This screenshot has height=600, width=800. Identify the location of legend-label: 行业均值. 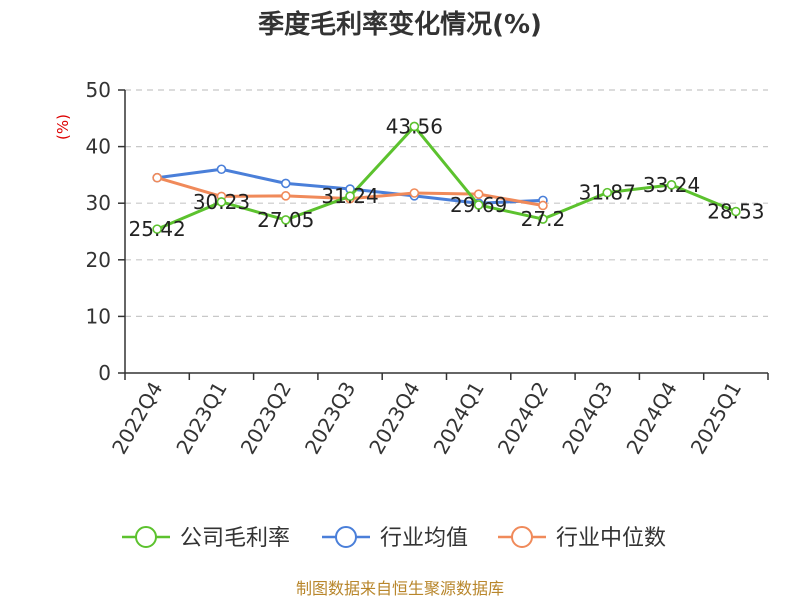
(424, 538).